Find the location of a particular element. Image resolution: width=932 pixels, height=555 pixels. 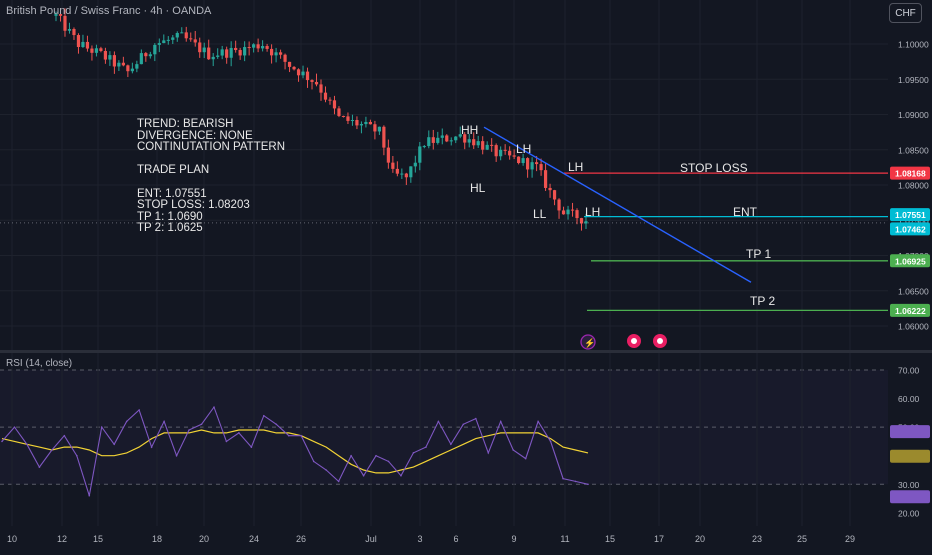

rsi-tag is located at coordinates (910, 497).